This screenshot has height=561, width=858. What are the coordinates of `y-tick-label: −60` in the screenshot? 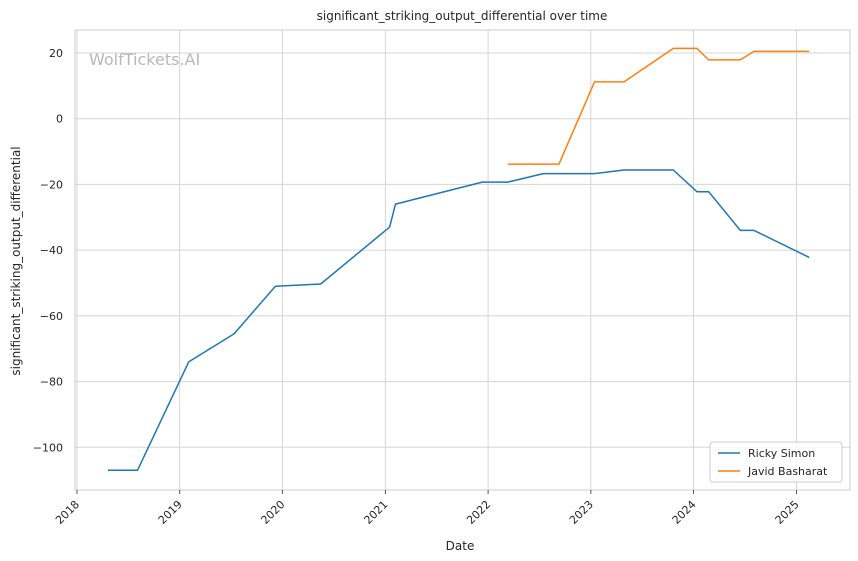 It's located at (51, 316).